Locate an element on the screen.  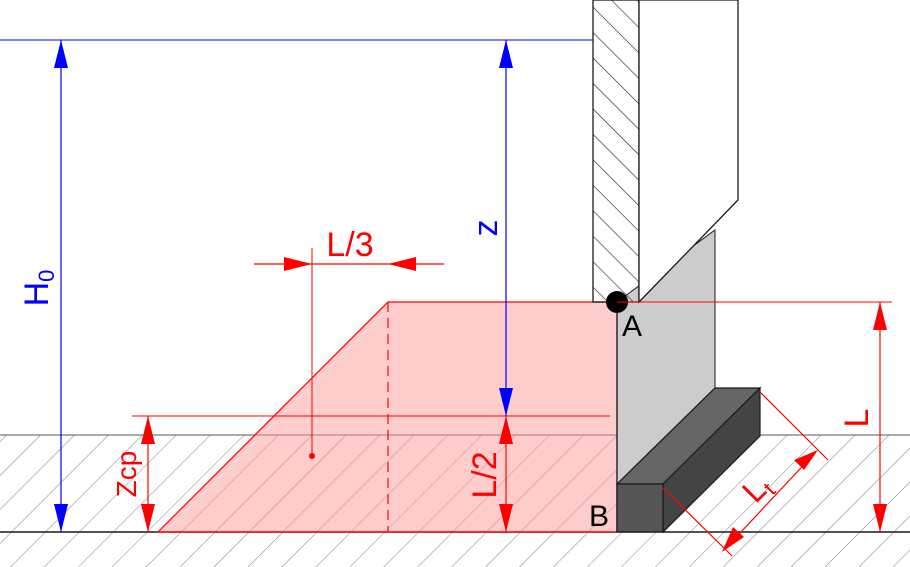
point-a-label: A is located at coordinates (632, 326).